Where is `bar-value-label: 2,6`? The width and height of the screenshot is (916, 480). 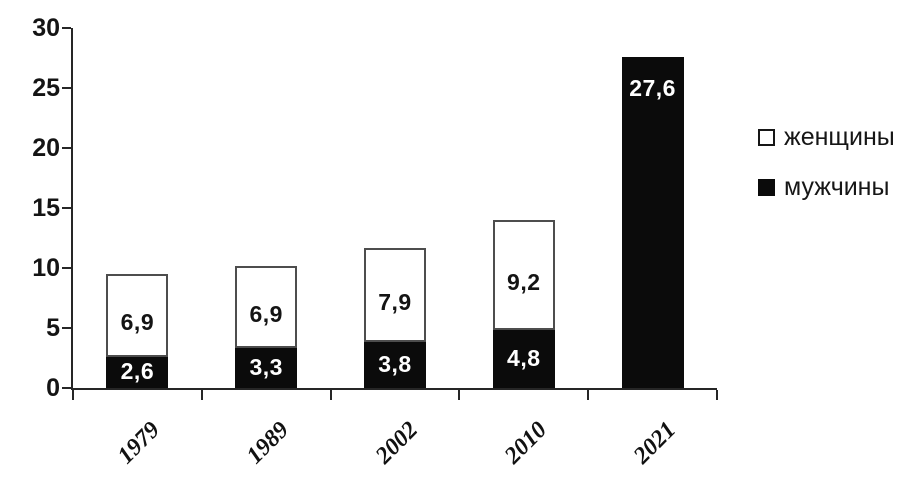
bar-value-label: 2,6 is located at coordinates (137, 371).